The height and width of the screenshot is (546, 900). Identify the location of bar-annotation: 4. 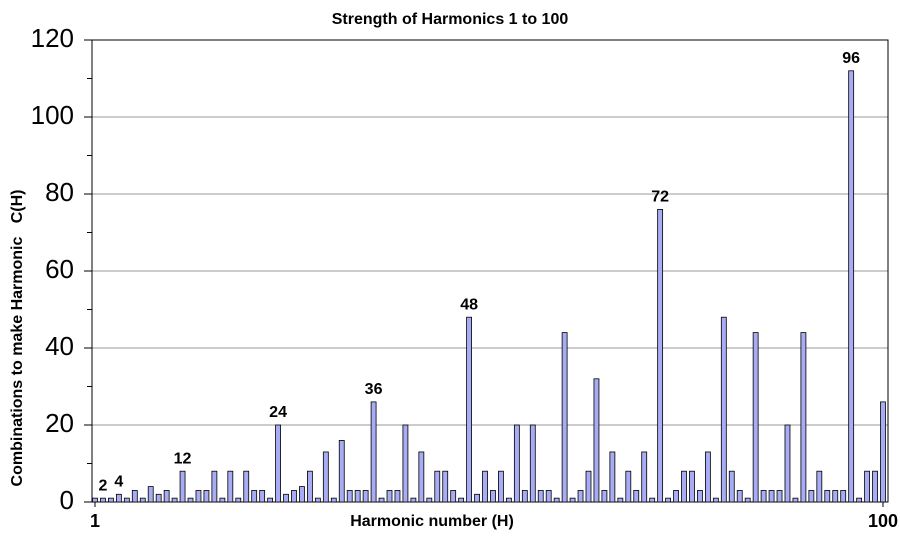
(118, 482).